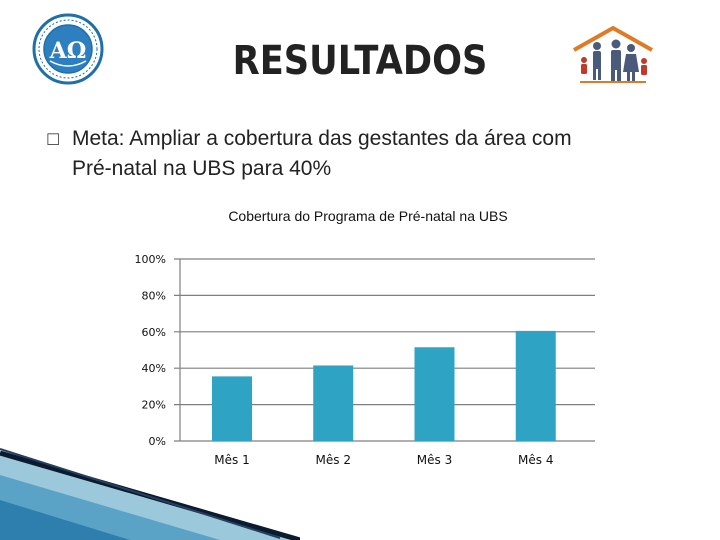 The width and height of the screenshot is (720, 540). Describe the element at coordinates (157, 441) in the screenshot. I see `y-tick-label: 0%` at that location.